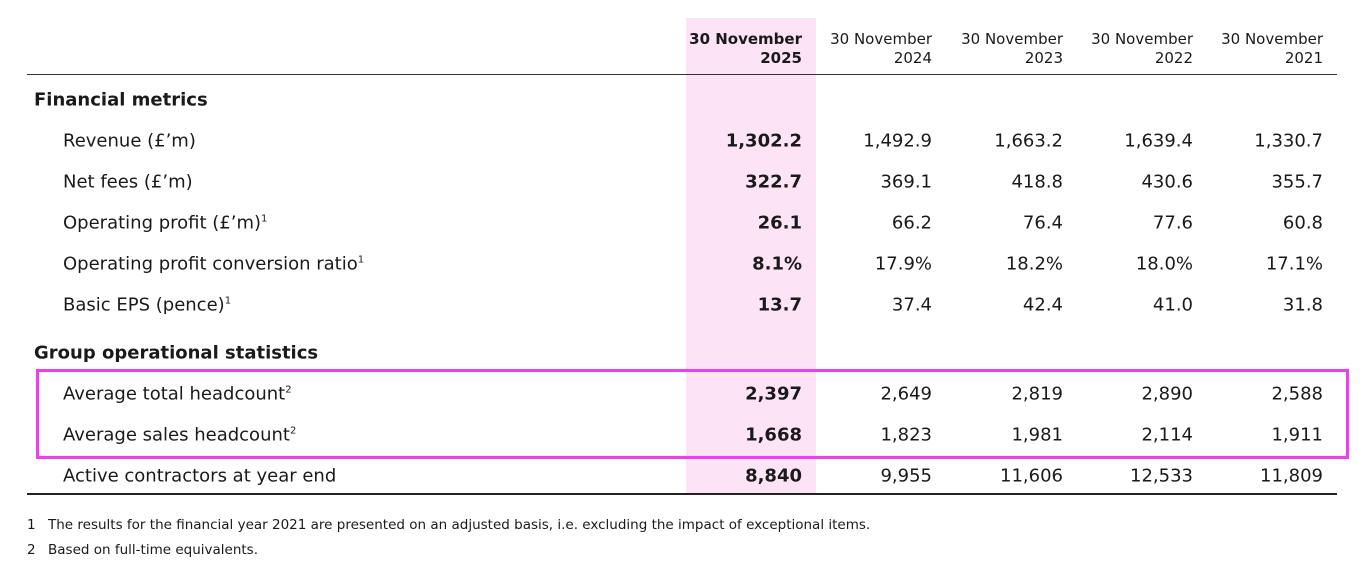 The width and height of the screenshot is (1365, 565). What do you see at coordinates (1297, 394) in the screenshot?
I see `cell-value: 2,588` at bounding box center [1297, 394].